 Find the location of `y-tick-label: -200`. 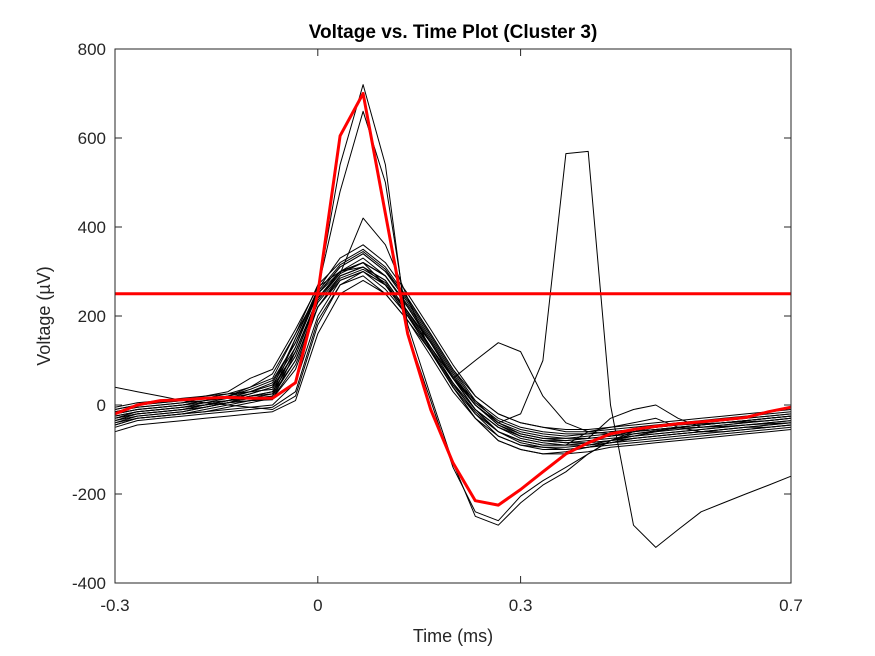

y-tick-label: -200 is located at coordinates (89, 494).